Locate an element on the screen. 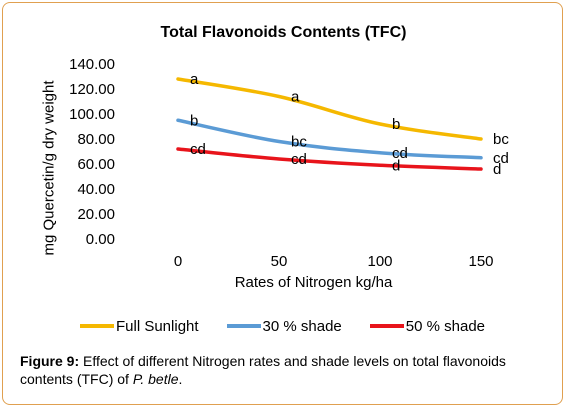  legend-swatch-full-sunlight is located at coordinates (97, 326).